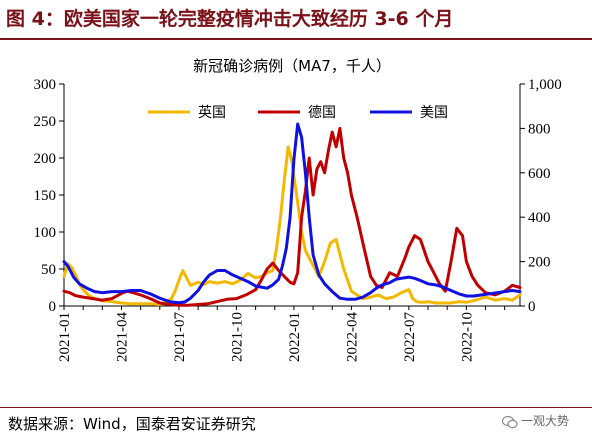 This screenshot has width=592, height=443. I want to click on y-left-tick-label: 200, so click(45, 159).